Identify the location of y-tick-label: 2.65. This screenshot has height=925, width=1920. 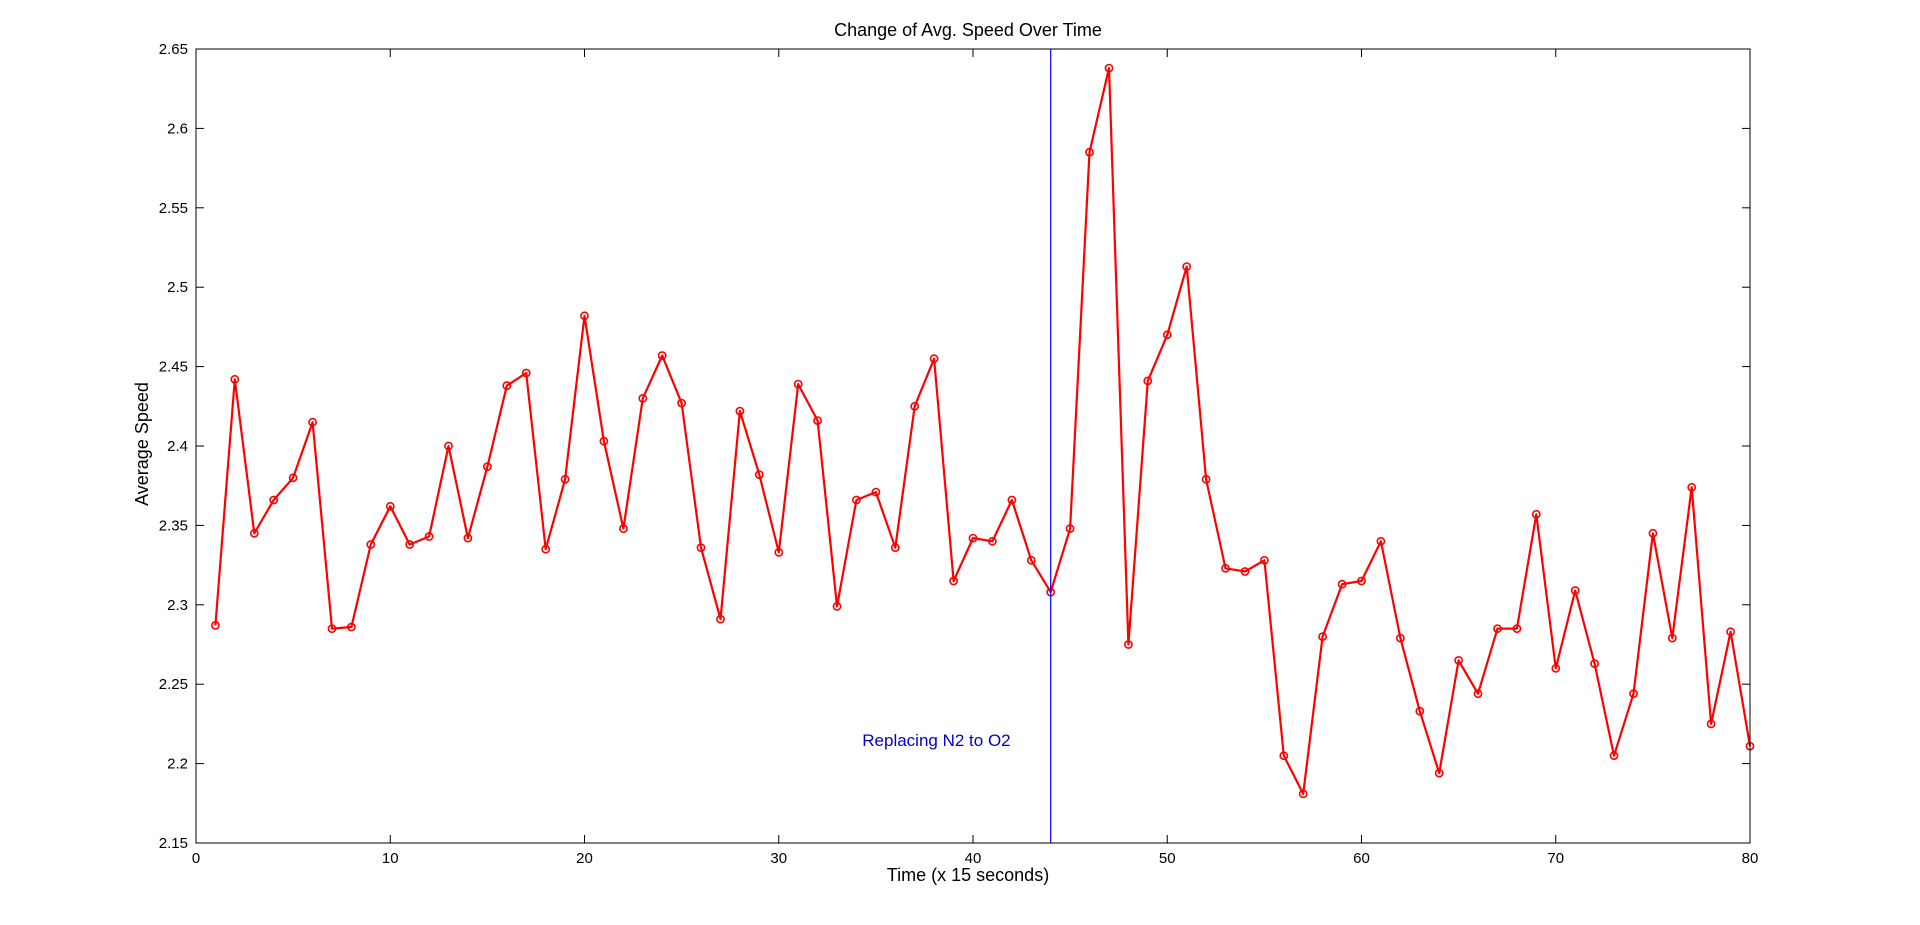
(173, 49).